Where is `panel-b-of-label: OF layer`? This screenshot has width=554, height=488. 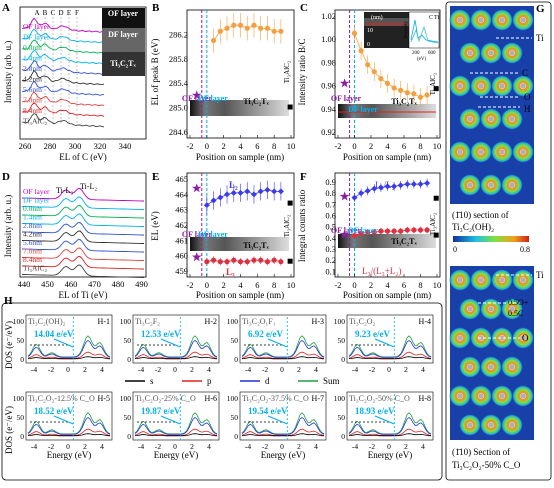
panel-b-of-label: OF layer is located at coordinates (197, 98).